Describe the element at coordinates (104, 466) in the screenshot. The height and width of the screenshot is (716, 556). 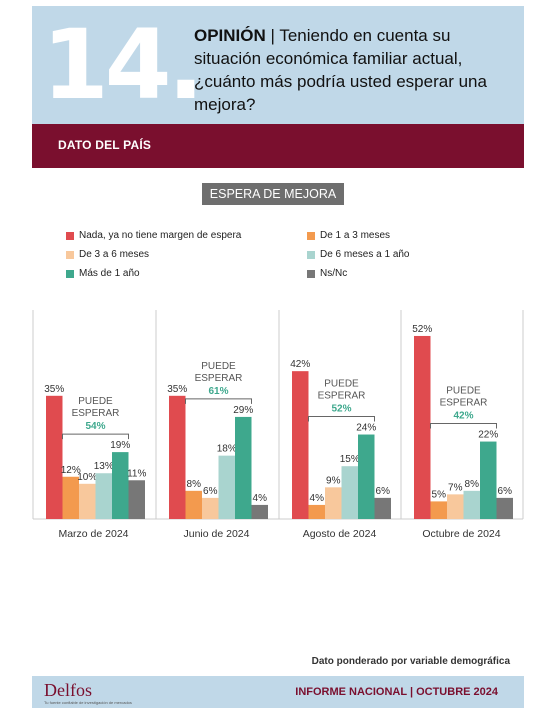
I see `data-label: 13%` at that location.